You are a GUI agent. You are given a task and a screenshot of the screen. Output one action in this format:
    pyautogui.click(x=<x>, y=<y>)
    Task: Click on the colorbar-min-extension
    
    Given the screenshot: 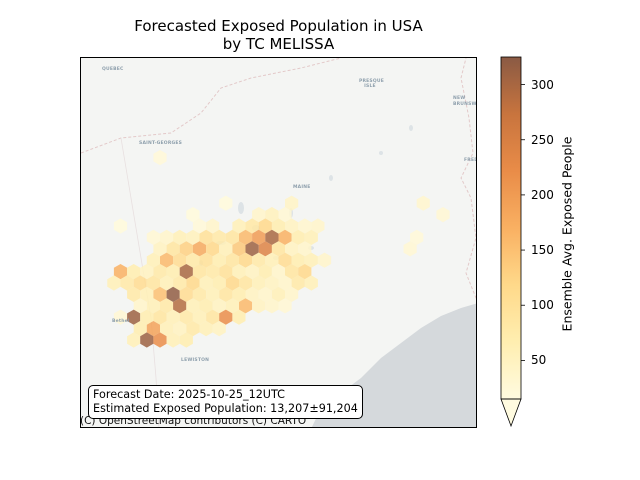 What is the action you would take?
    pyautogui.click(x=511, y=413)
    